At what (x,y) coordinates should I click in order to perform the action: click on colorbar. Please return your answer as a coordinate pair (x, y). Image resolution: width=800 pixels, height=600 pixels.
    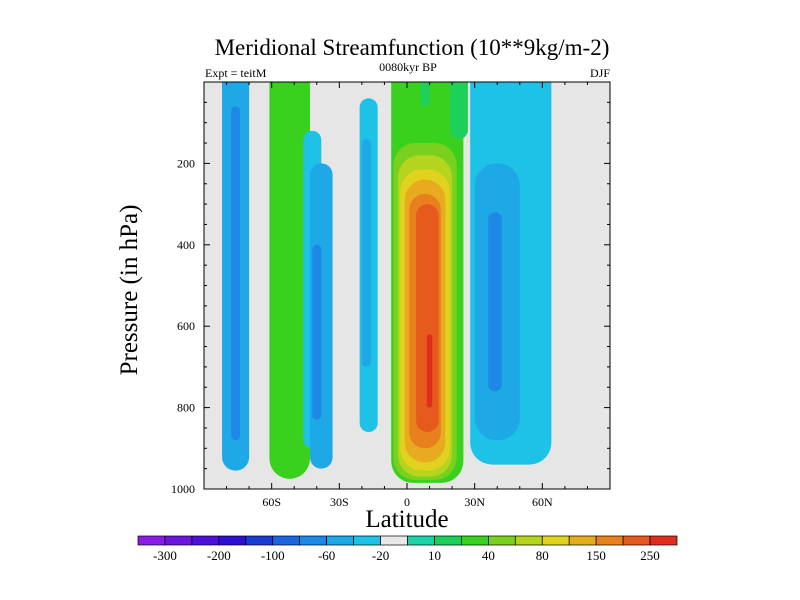
    Looking at the image, I should click on (407, 540).